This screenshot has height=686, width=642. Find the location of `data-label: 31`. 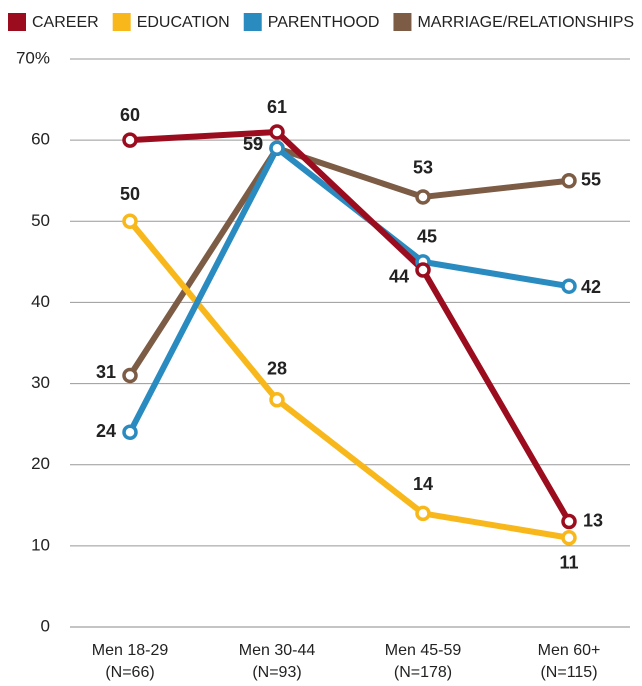

data-label: 31 is located at coordinates (106, 372).